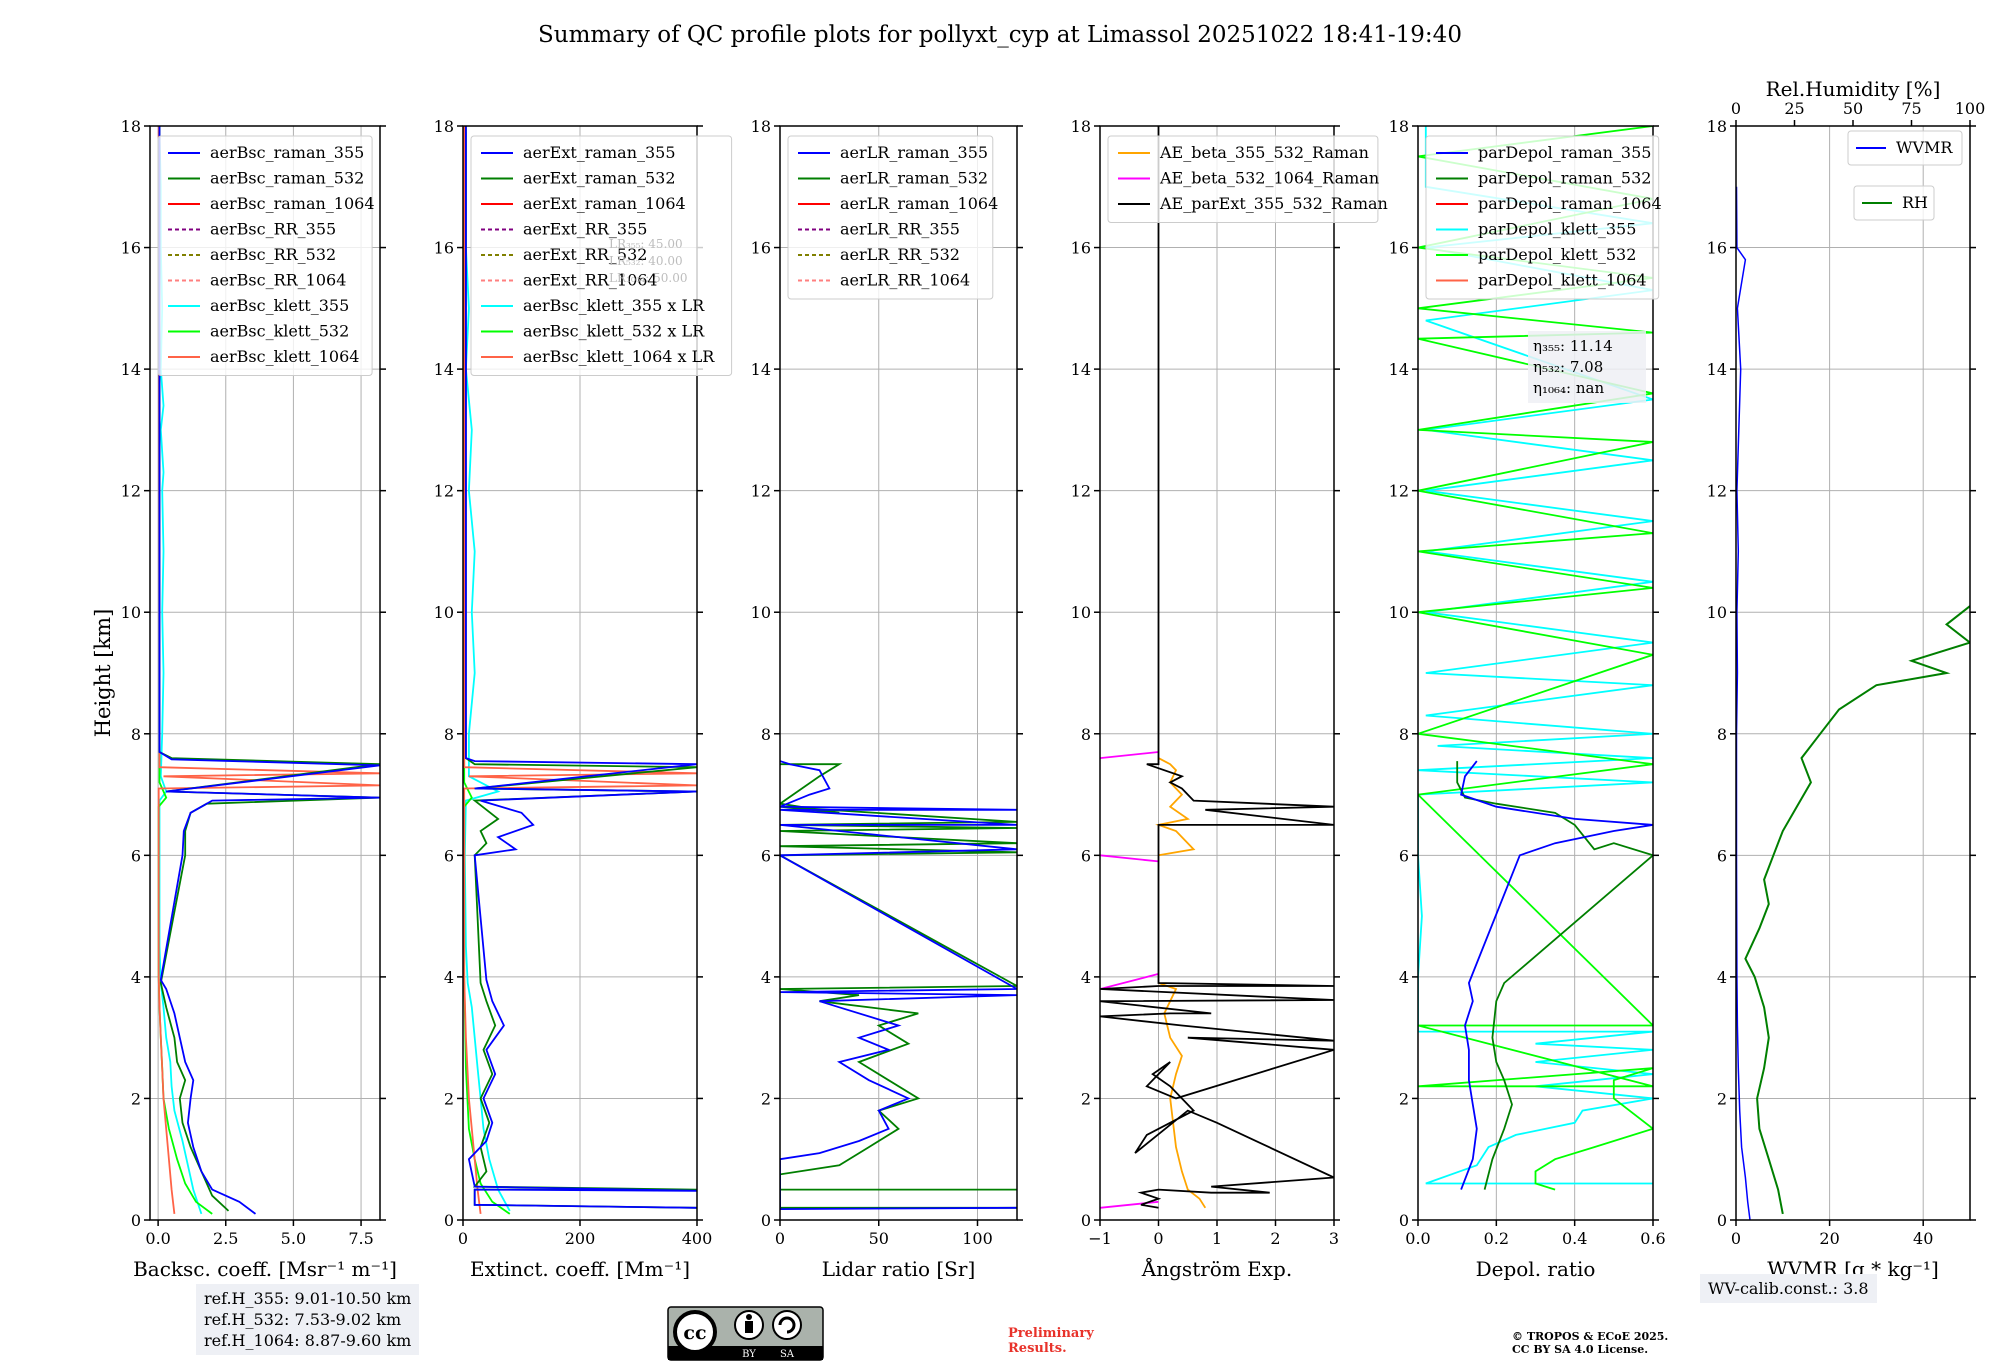  I want to click on copyright-line-1: © TROPOS & ECoE 2025., so click(1590, 1336).